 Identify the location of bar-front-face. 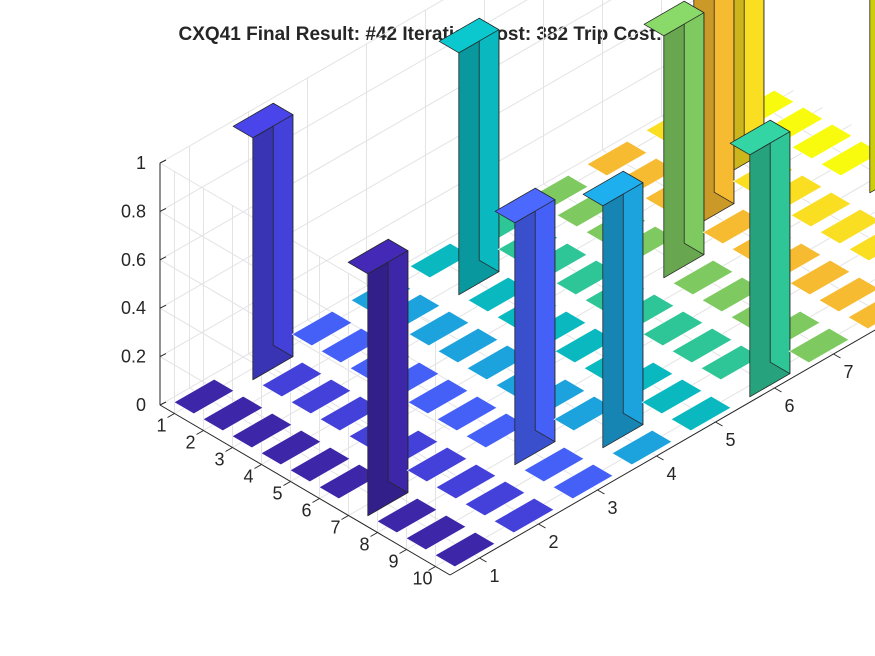
(872, 97).